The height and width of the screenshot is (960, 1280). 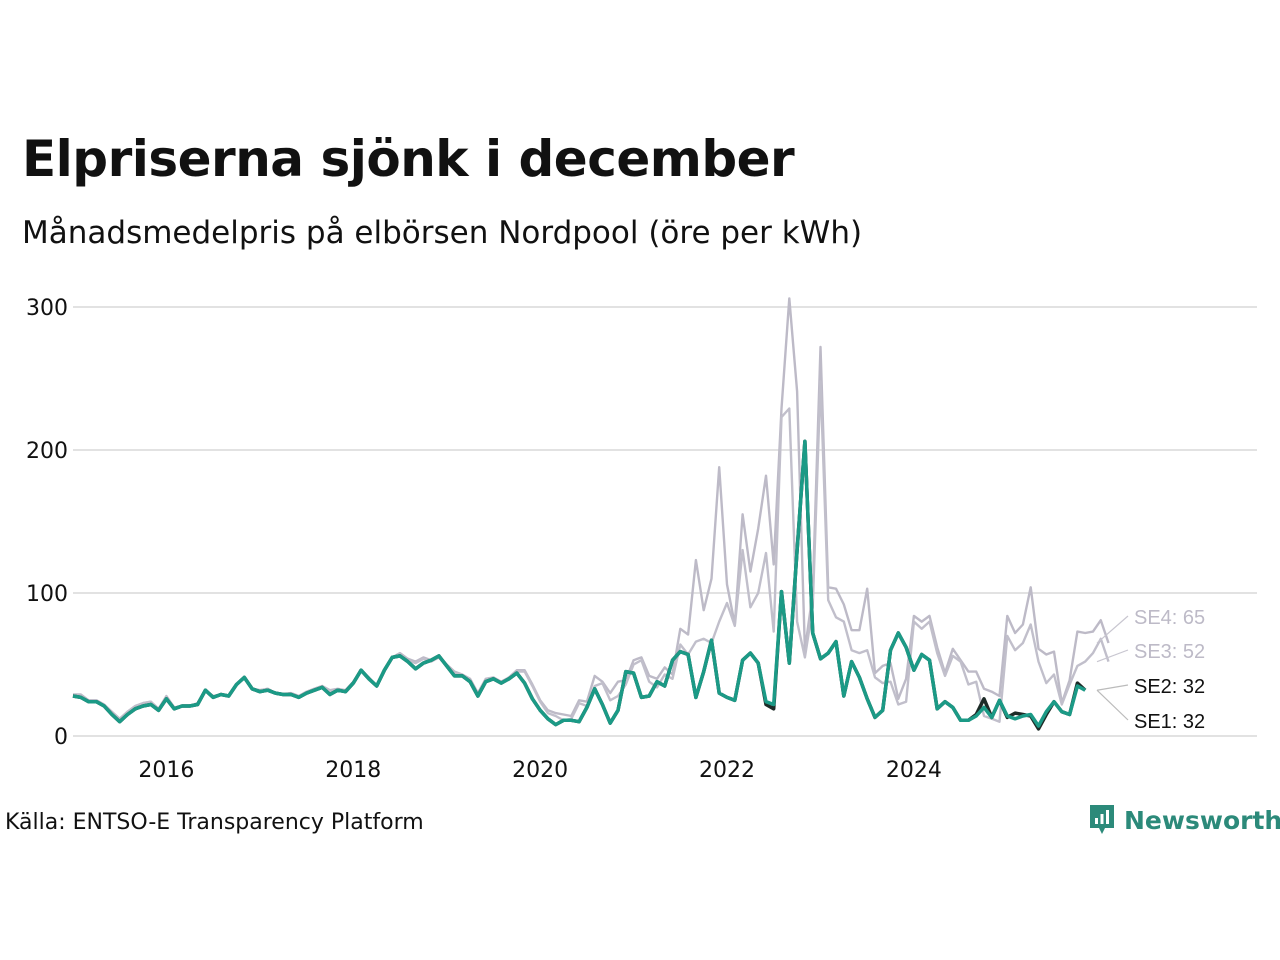 I want to click on leader-line-se3, so click(x=1112, y=656).